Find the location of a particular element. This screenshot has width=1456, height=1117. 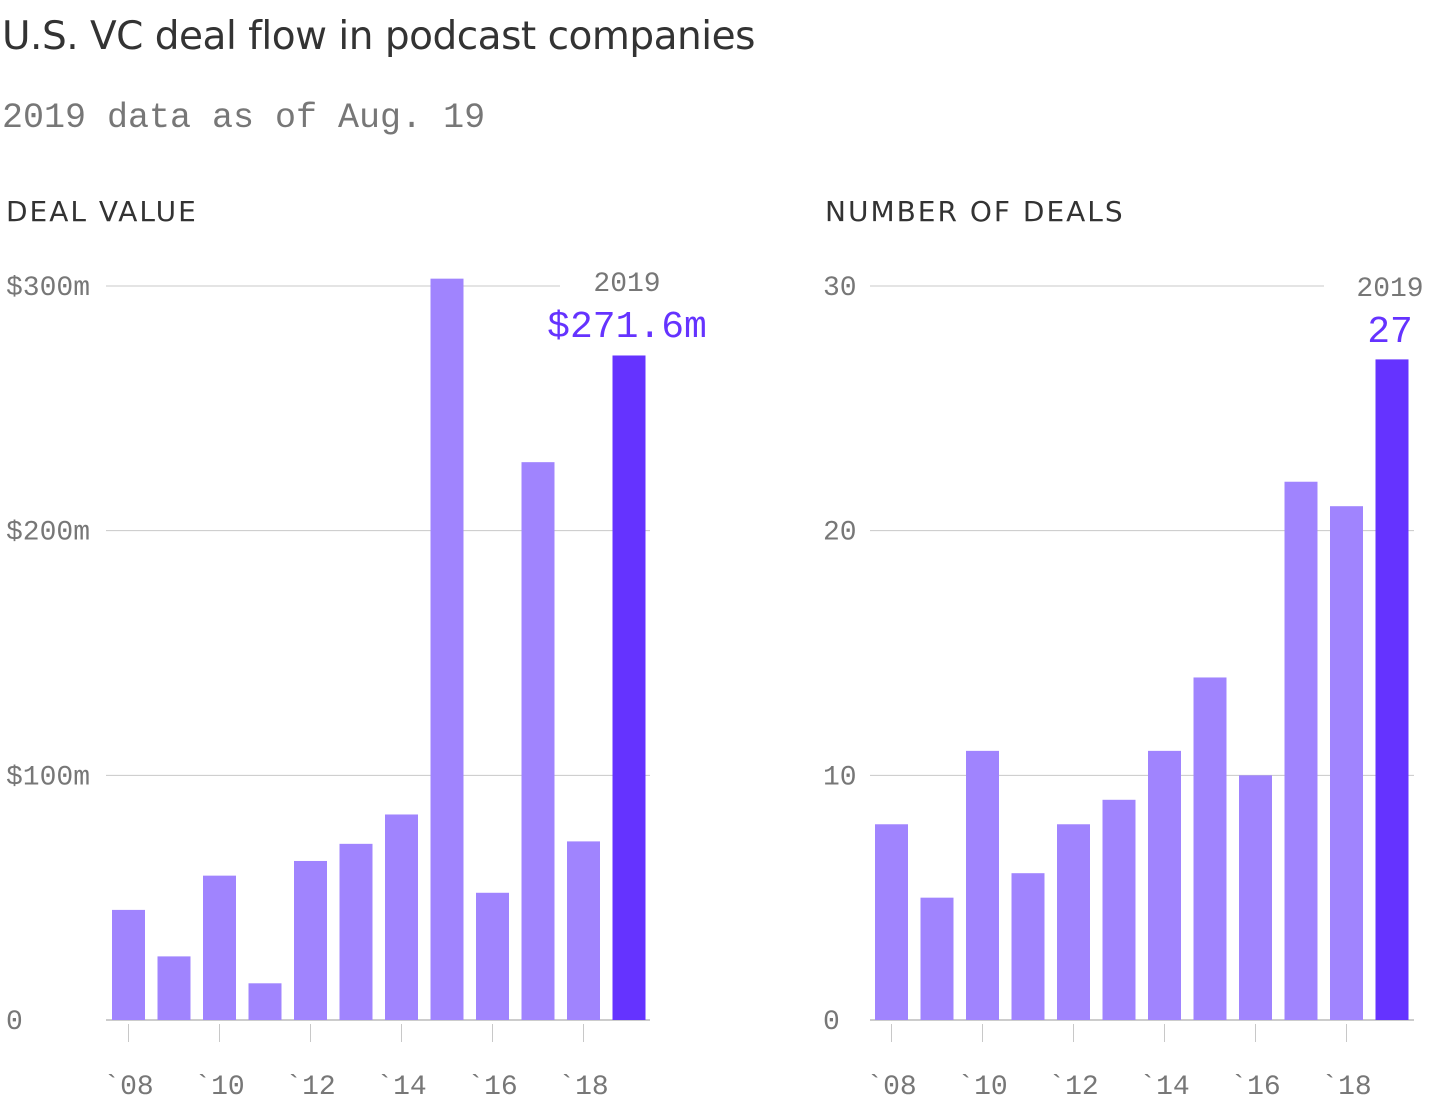

y-tick-label: 30 is located at coordinates (840, 288).